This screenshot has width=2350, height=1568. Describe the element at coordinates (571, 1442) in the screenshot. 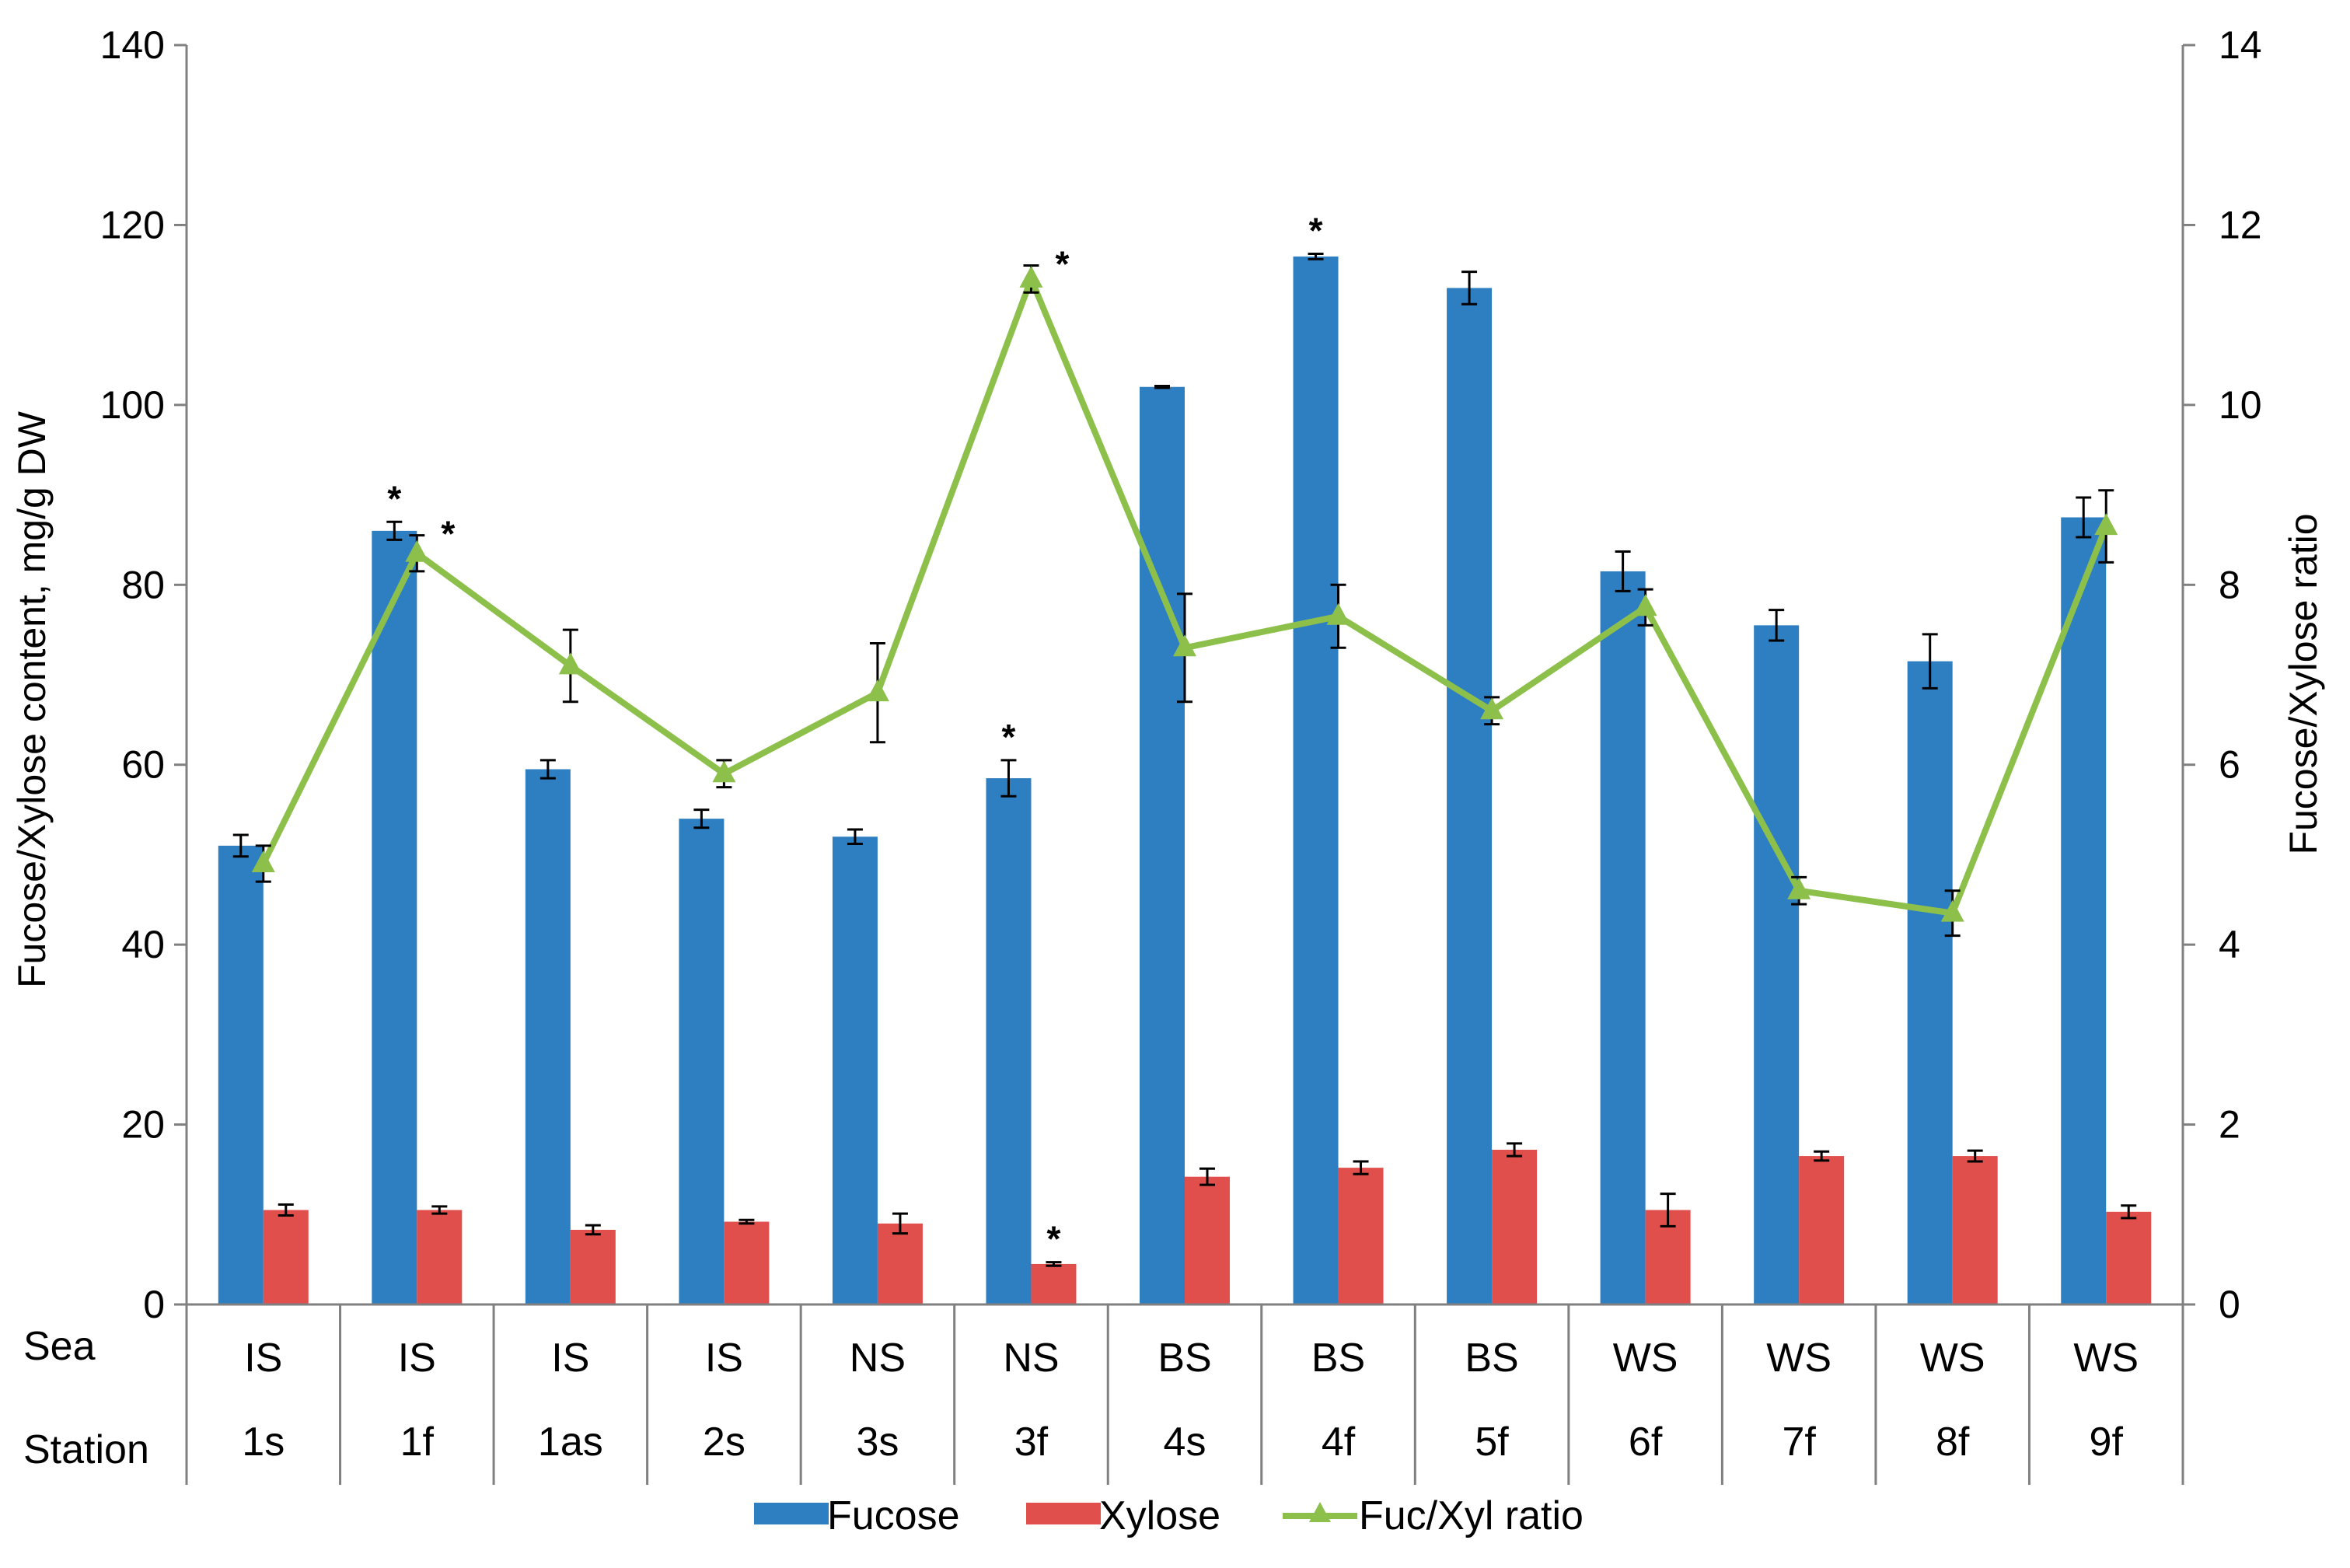

I see `station-label: 1as` at that location.